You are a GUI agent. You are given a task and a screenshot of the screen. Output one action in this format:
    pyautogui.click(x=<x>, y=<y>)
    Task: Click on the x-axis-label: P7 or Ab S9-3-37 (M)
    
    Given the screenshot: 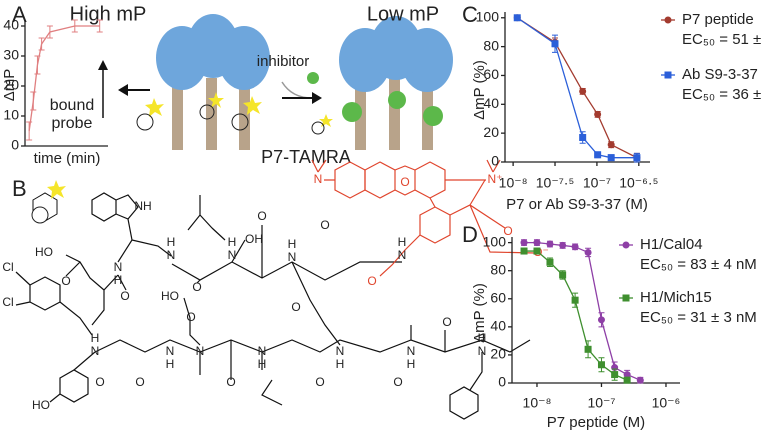 What is the action you would take?
    pyautogui.click(x=577, y=204)
    